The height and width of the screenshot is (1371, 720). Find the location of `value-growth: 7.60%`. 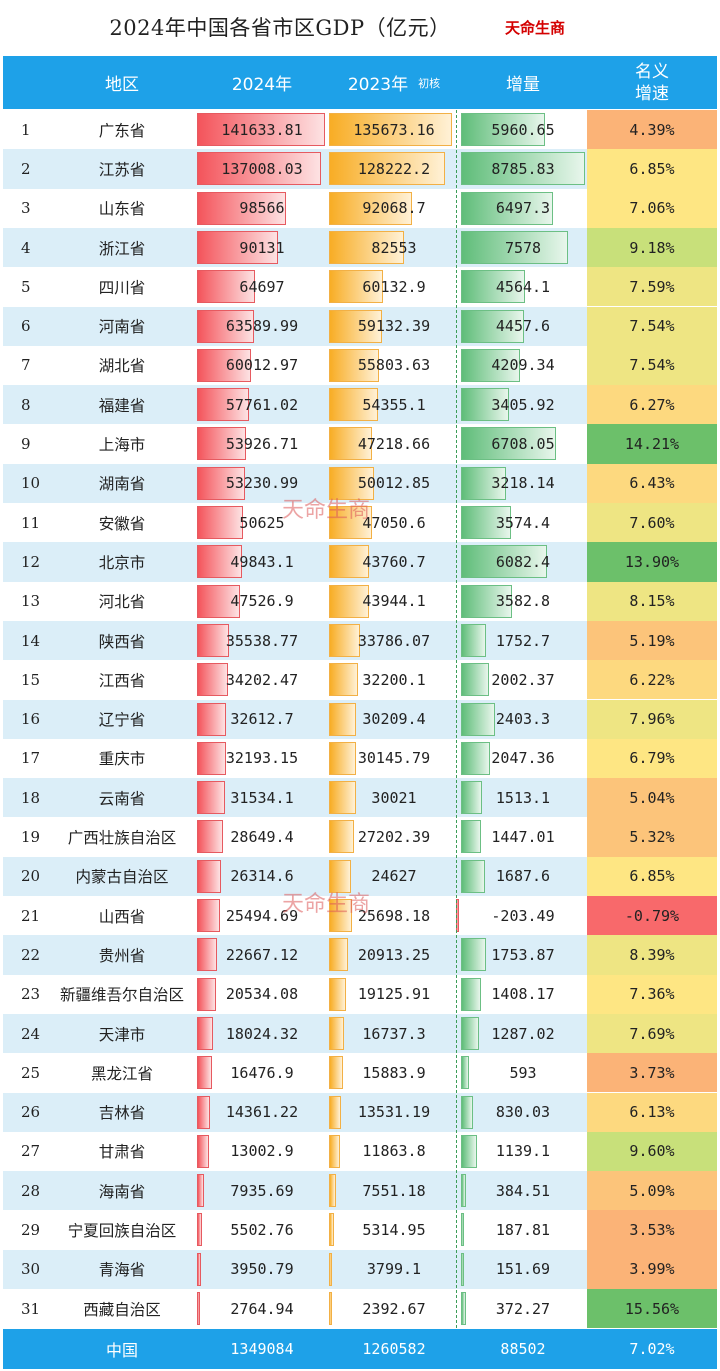

value-growth: 7.60% is located at coordinates (652, 522).